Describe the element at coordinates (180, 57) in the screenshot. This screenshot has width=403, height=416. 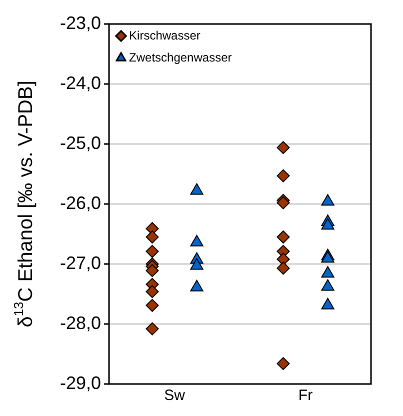
I see `legend-label: Zwetschgenwasser` at that location.